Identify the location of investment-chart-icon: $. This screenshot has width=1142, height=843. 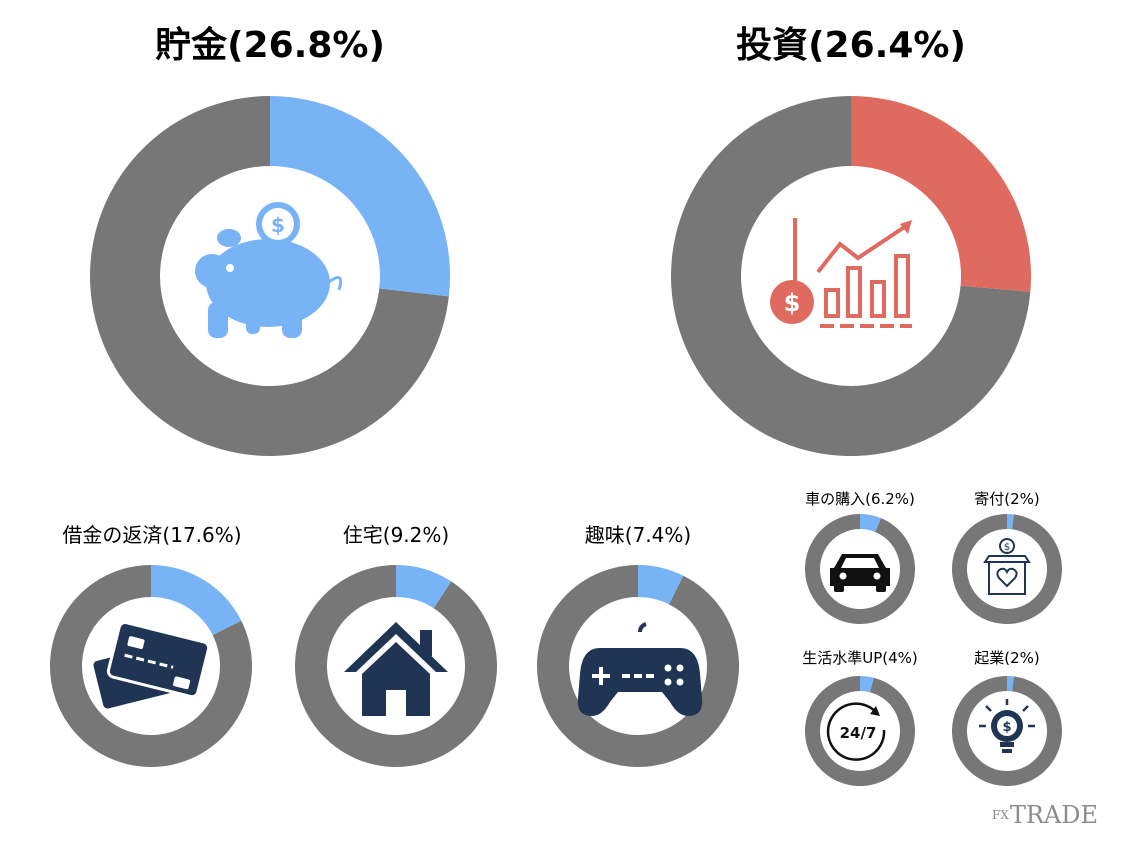
(841, 273).